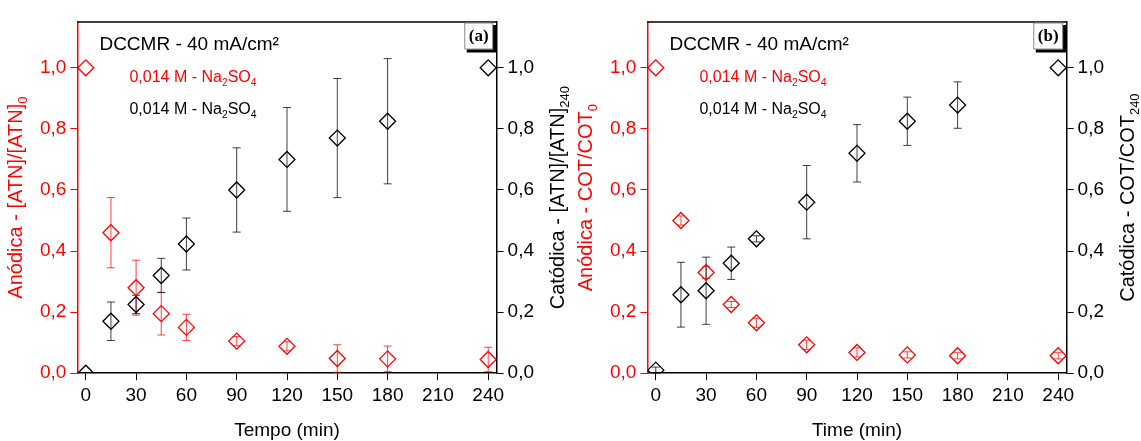  Describe the element at coordinates (559, 197) in the screenshot. I see `y2-axis-title: Catódica - [ATN]/[ATN]240` at that location.